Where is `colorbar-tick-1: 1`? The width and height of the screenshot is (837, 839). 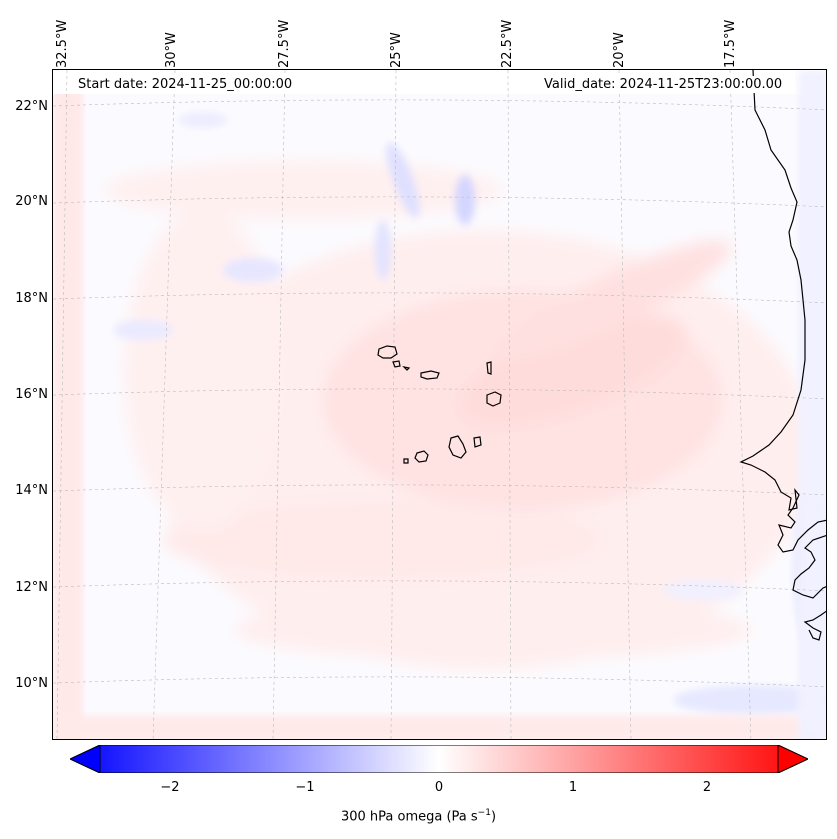 colorbar-tick-1: 1 is located at coordinates (573, 787).